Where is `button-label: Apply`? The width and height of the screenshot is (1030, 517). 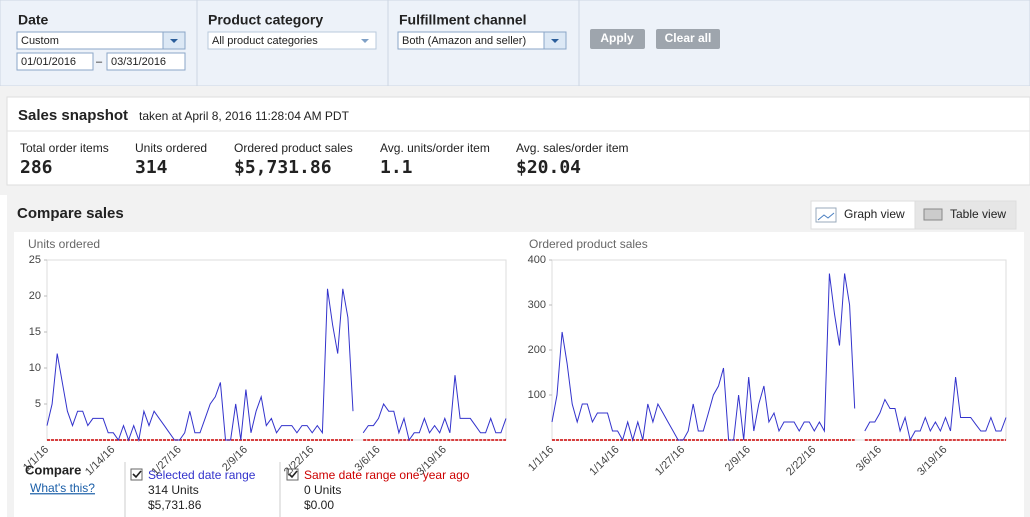
button-label: Apply is located at coordinates (617, 38).